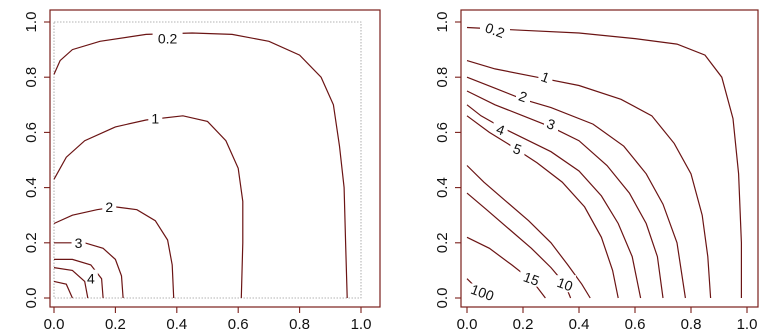 Image resolution: width=759 pixels, height=333 pixels. I want to click on contour-label: 10, so click(565, 284).